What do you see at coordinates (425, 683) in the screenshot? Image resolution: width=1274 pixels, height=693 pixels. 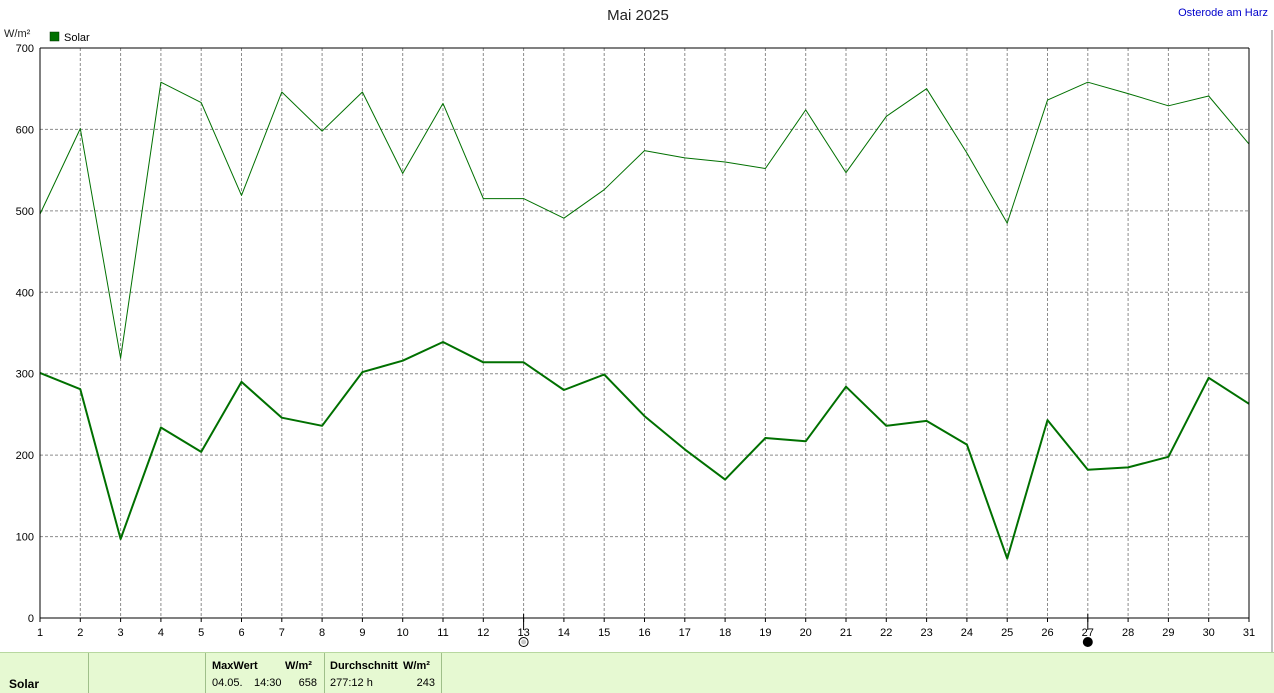 I see `avg-value: 243` at bounding box center [425, 683].